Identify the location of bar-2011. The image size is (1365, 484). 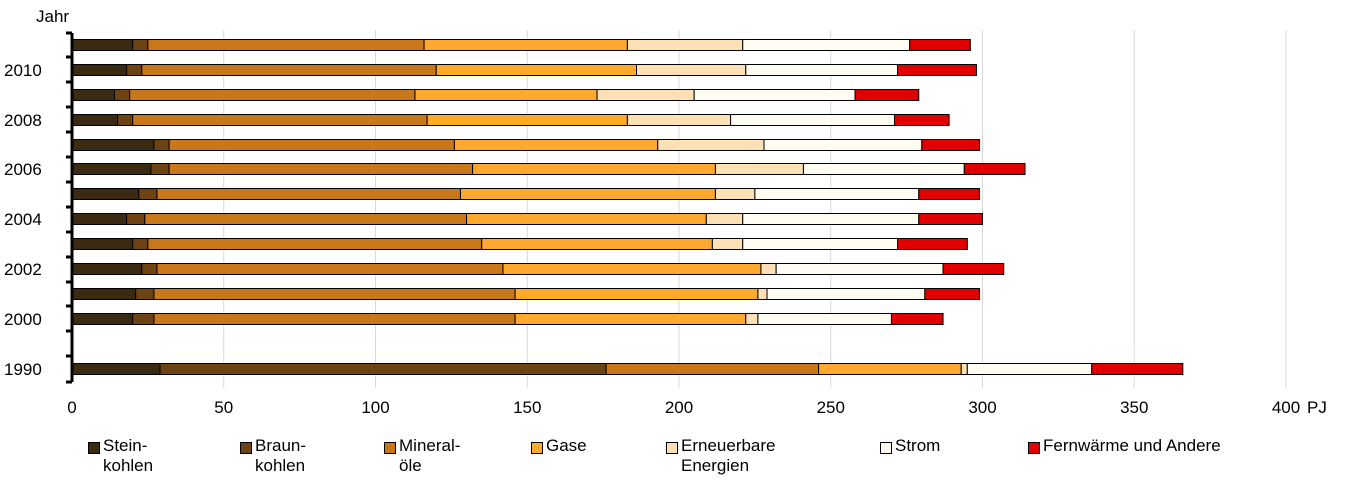
(521, 45).